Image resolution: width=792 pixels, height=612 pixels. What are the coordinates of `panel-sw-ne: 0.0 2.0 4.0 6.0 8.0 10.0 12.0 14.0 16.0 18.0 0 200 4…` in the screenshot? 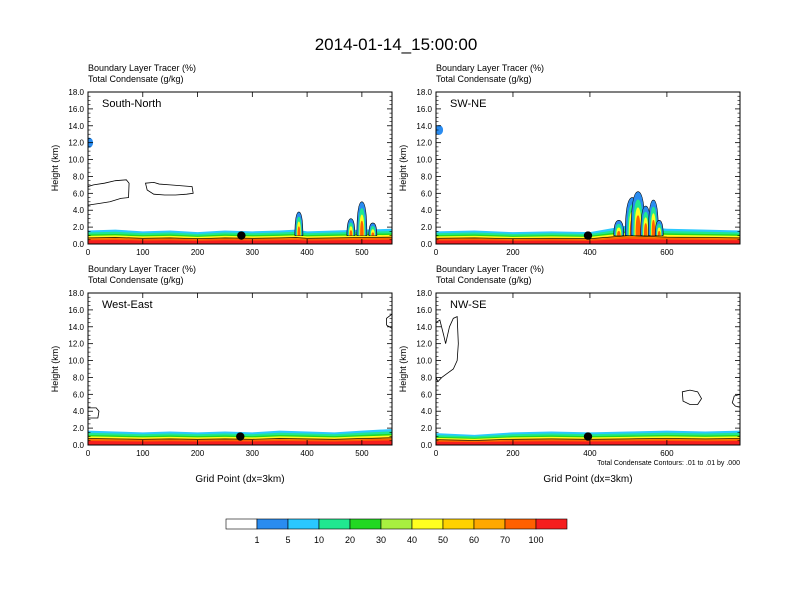 It's located at (569, 160).